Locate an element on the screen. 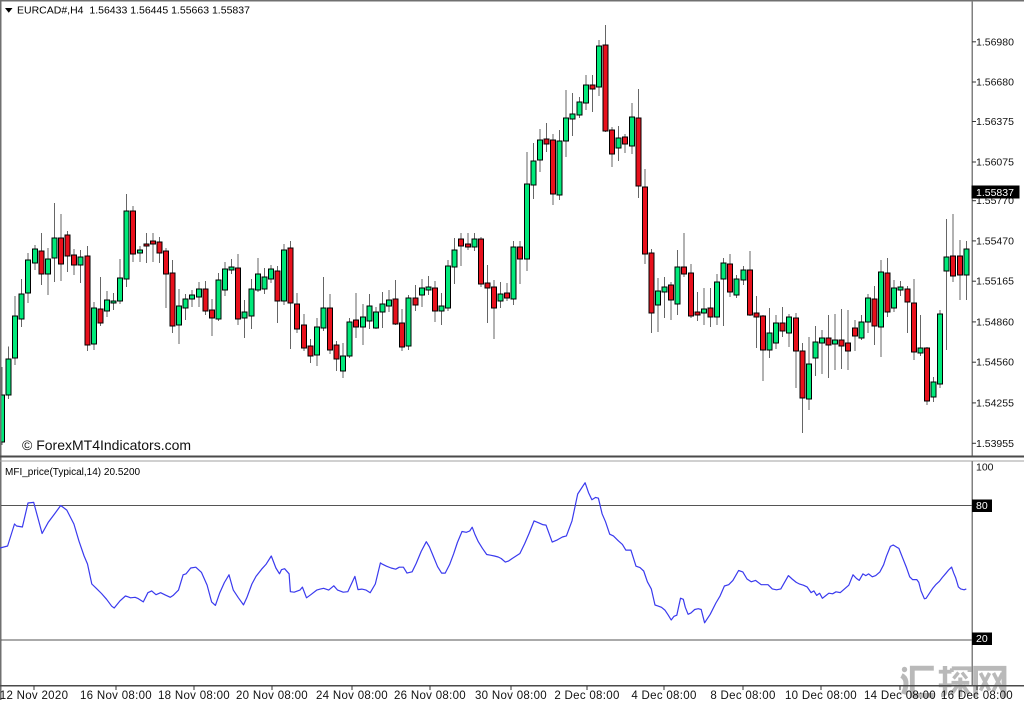 This screenshot has height=711, width=1024. svg-text: 14 Dec 08:00 is located at coordinates (900, 696).